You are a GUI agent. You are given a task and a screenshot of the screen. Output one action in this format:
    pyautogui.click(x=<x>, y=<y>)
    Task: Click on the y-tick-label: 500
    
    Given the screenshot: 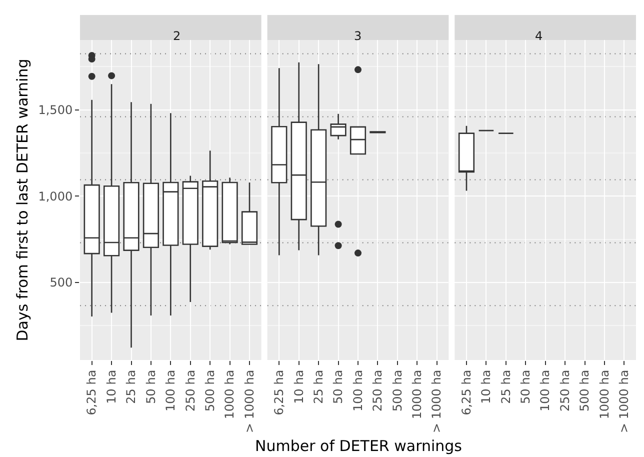 What is the action you would take?
    pyautogui.click(x=61, y=283)
    